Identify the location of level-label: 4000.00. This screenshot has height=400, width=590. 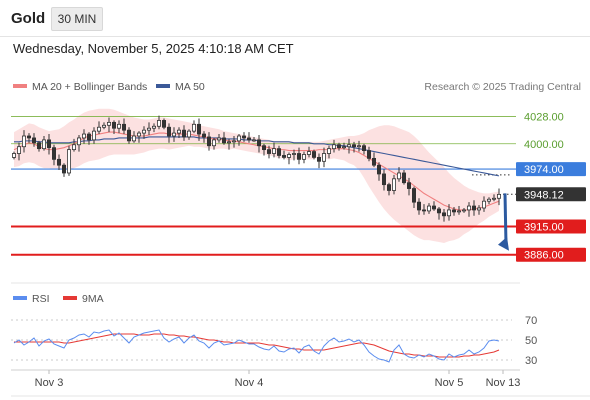
(544, 145).